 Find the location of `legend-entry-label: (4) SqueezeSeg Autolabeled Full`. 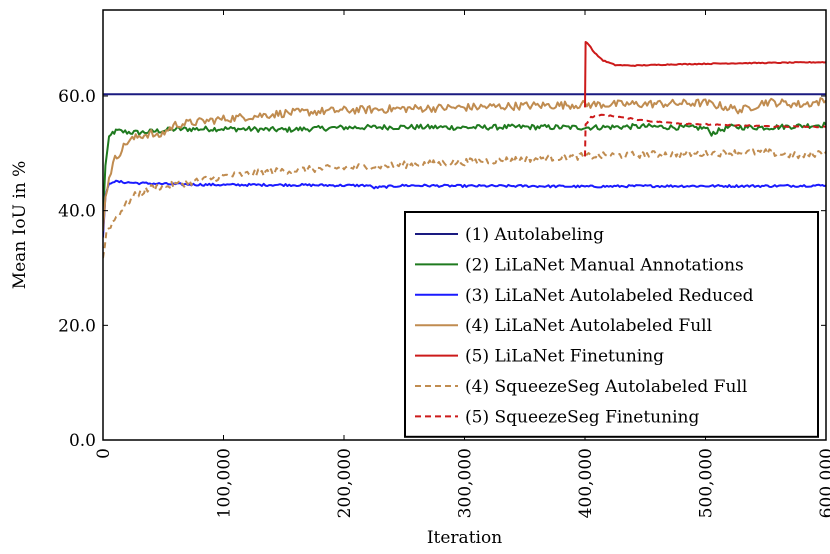

legend-entry-label: (4) SqueezeSeg Autolabeled Full is located at coordinates (606, 387).